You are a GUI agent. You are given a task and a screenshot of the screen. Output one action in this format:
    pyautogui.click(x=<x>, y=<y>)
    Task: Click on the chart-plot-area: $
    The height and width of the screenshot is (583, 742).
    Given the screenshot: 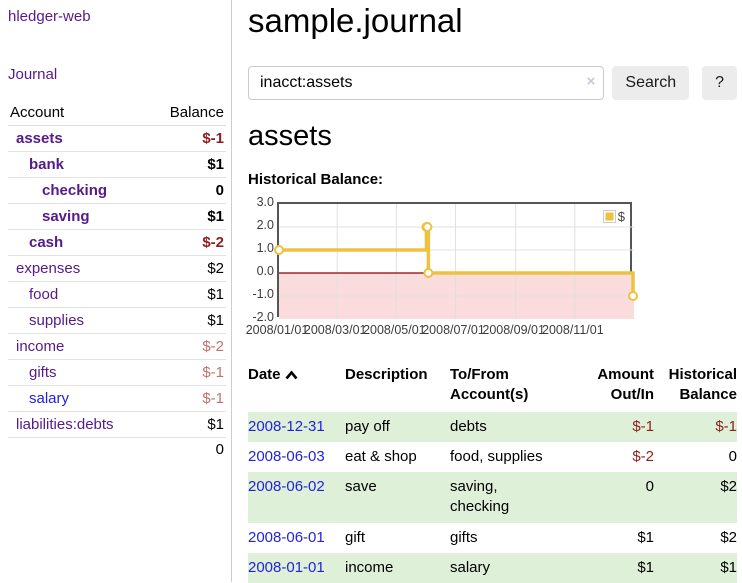 What is the action you would take?
    pyautogui.click(x=456, y=260)
    